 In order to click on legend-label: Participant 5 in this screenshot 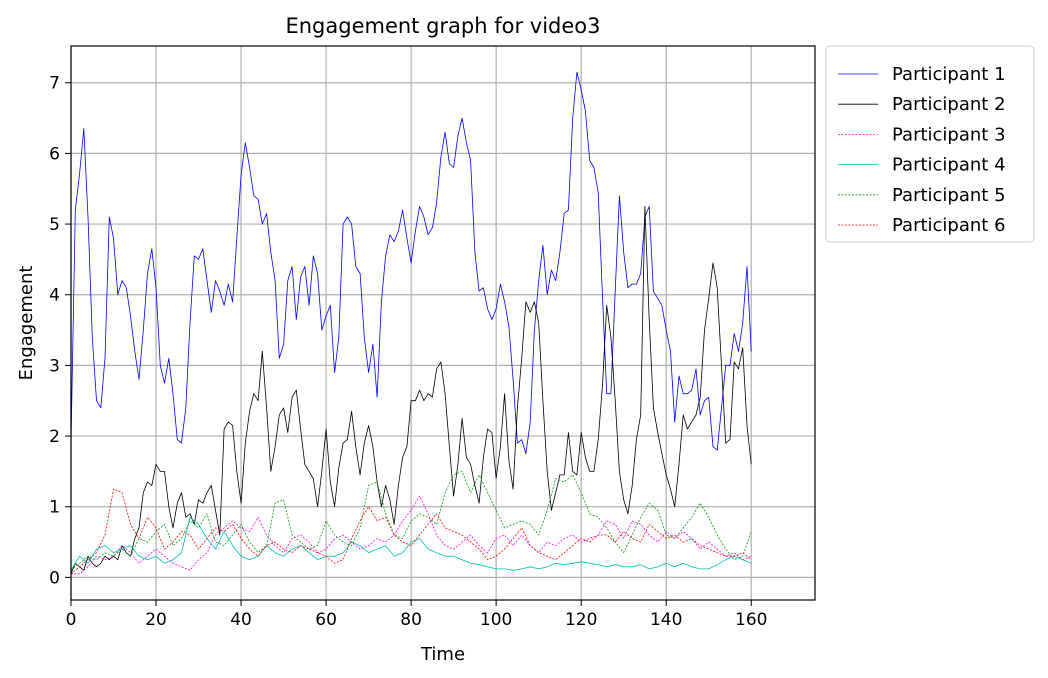, I will do `click(949, 195)`.